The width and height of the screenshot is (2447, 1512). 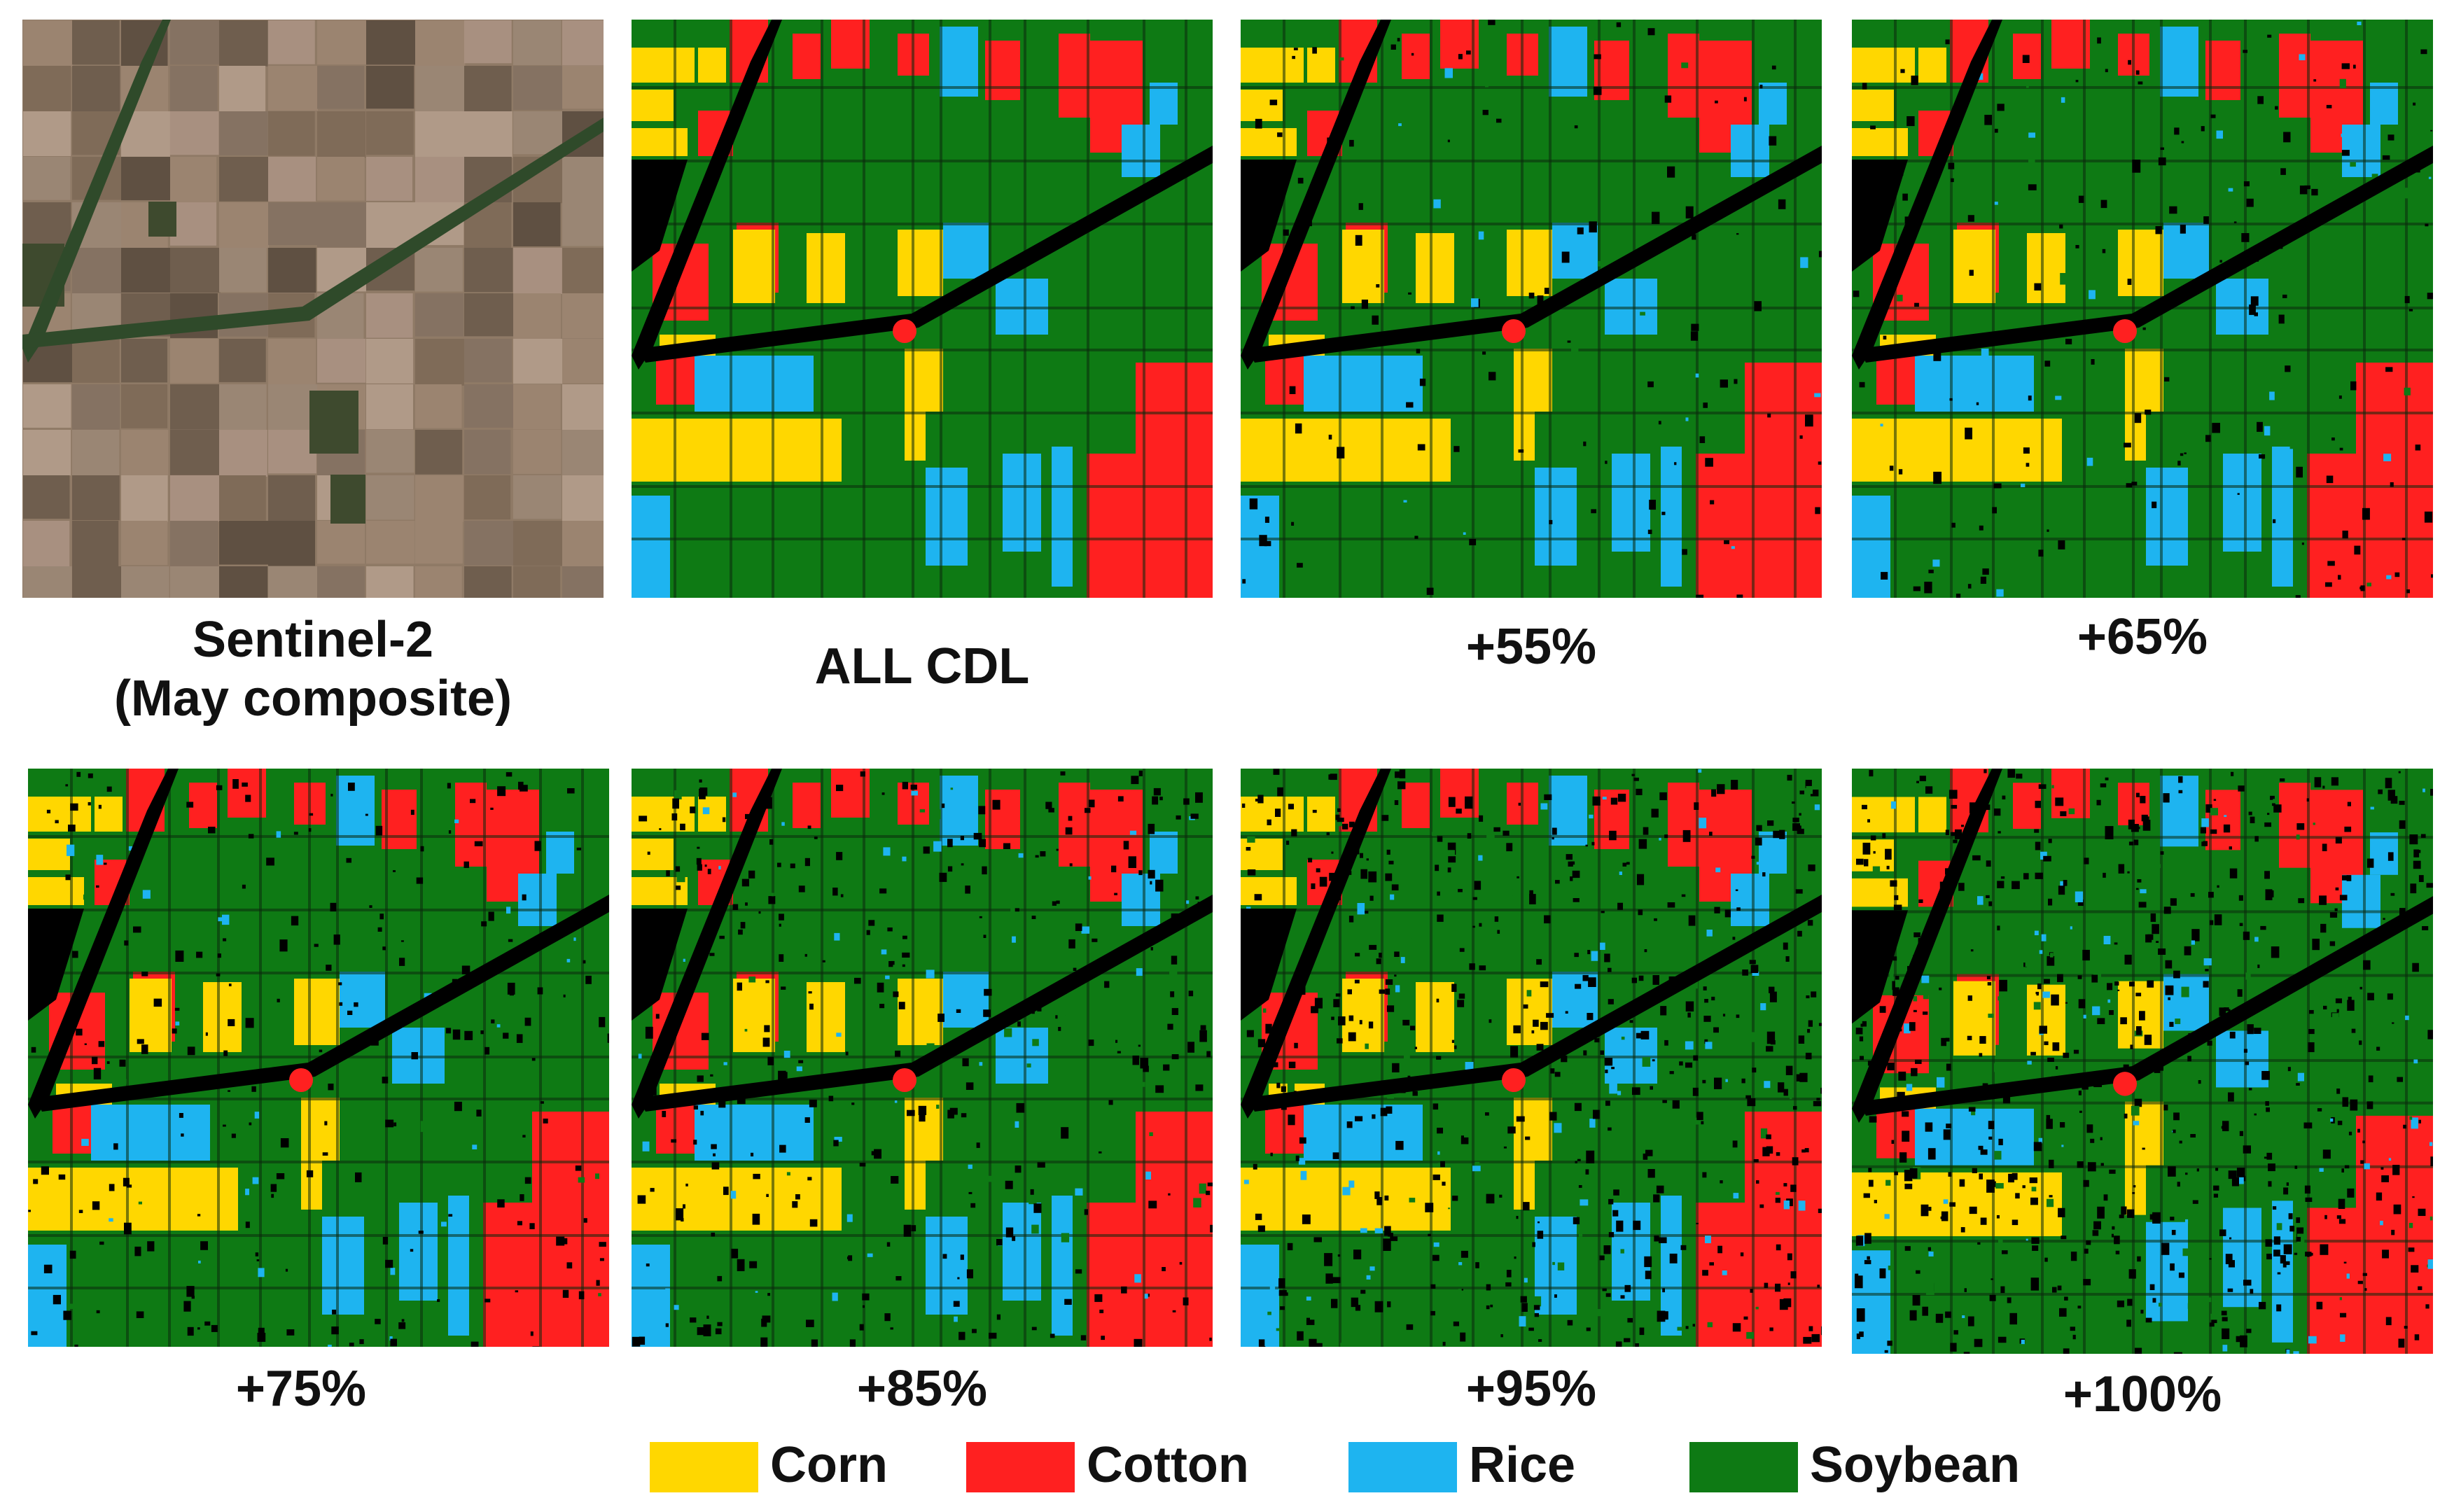 I want to click on caption-95: +95%, so click(x=1531, y=1389).